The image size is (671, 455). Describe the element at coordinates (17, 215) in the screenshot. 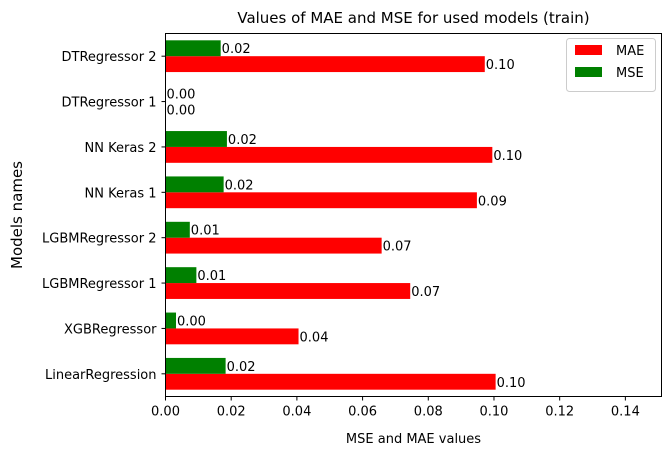

I see `y-axis-label: Models names` at that location.